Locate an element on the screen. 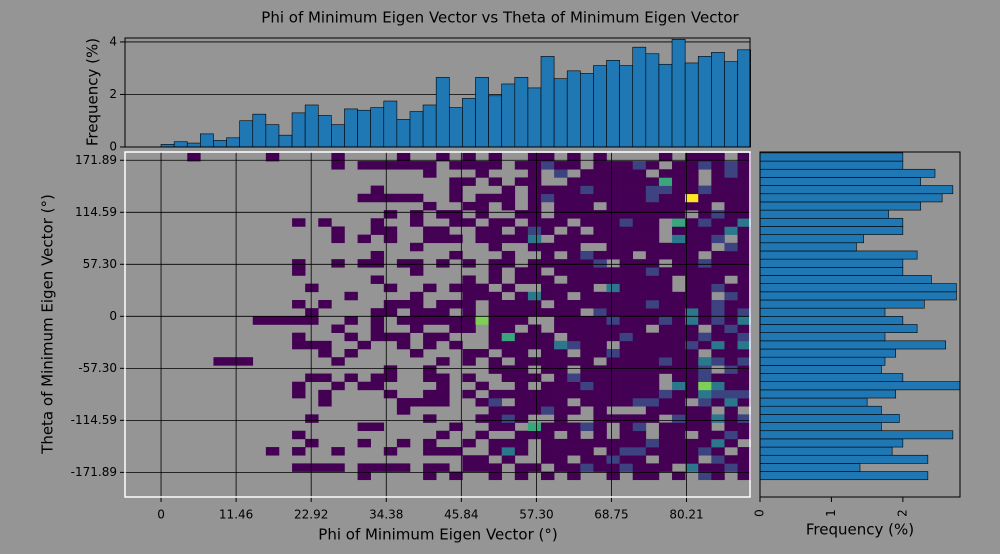 This screenshot has width=1000, height=554. y-tick-label: 114.59 is located at coordinates (96, 212).